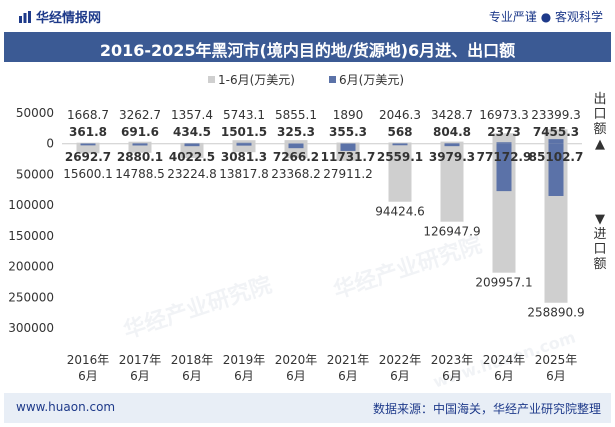 The width and height of the screenshot is (615, 427). I want to click on down-arrow-icon: ▼, so click(600, 219).